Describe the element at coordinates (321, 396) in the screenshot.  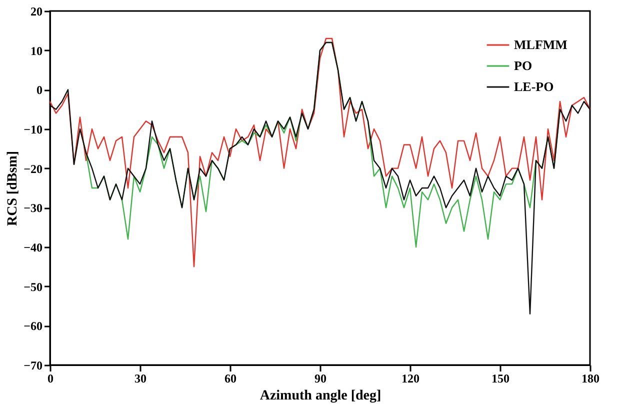
I see `x-axis-title: Azimuth angle [deg]` at that location.